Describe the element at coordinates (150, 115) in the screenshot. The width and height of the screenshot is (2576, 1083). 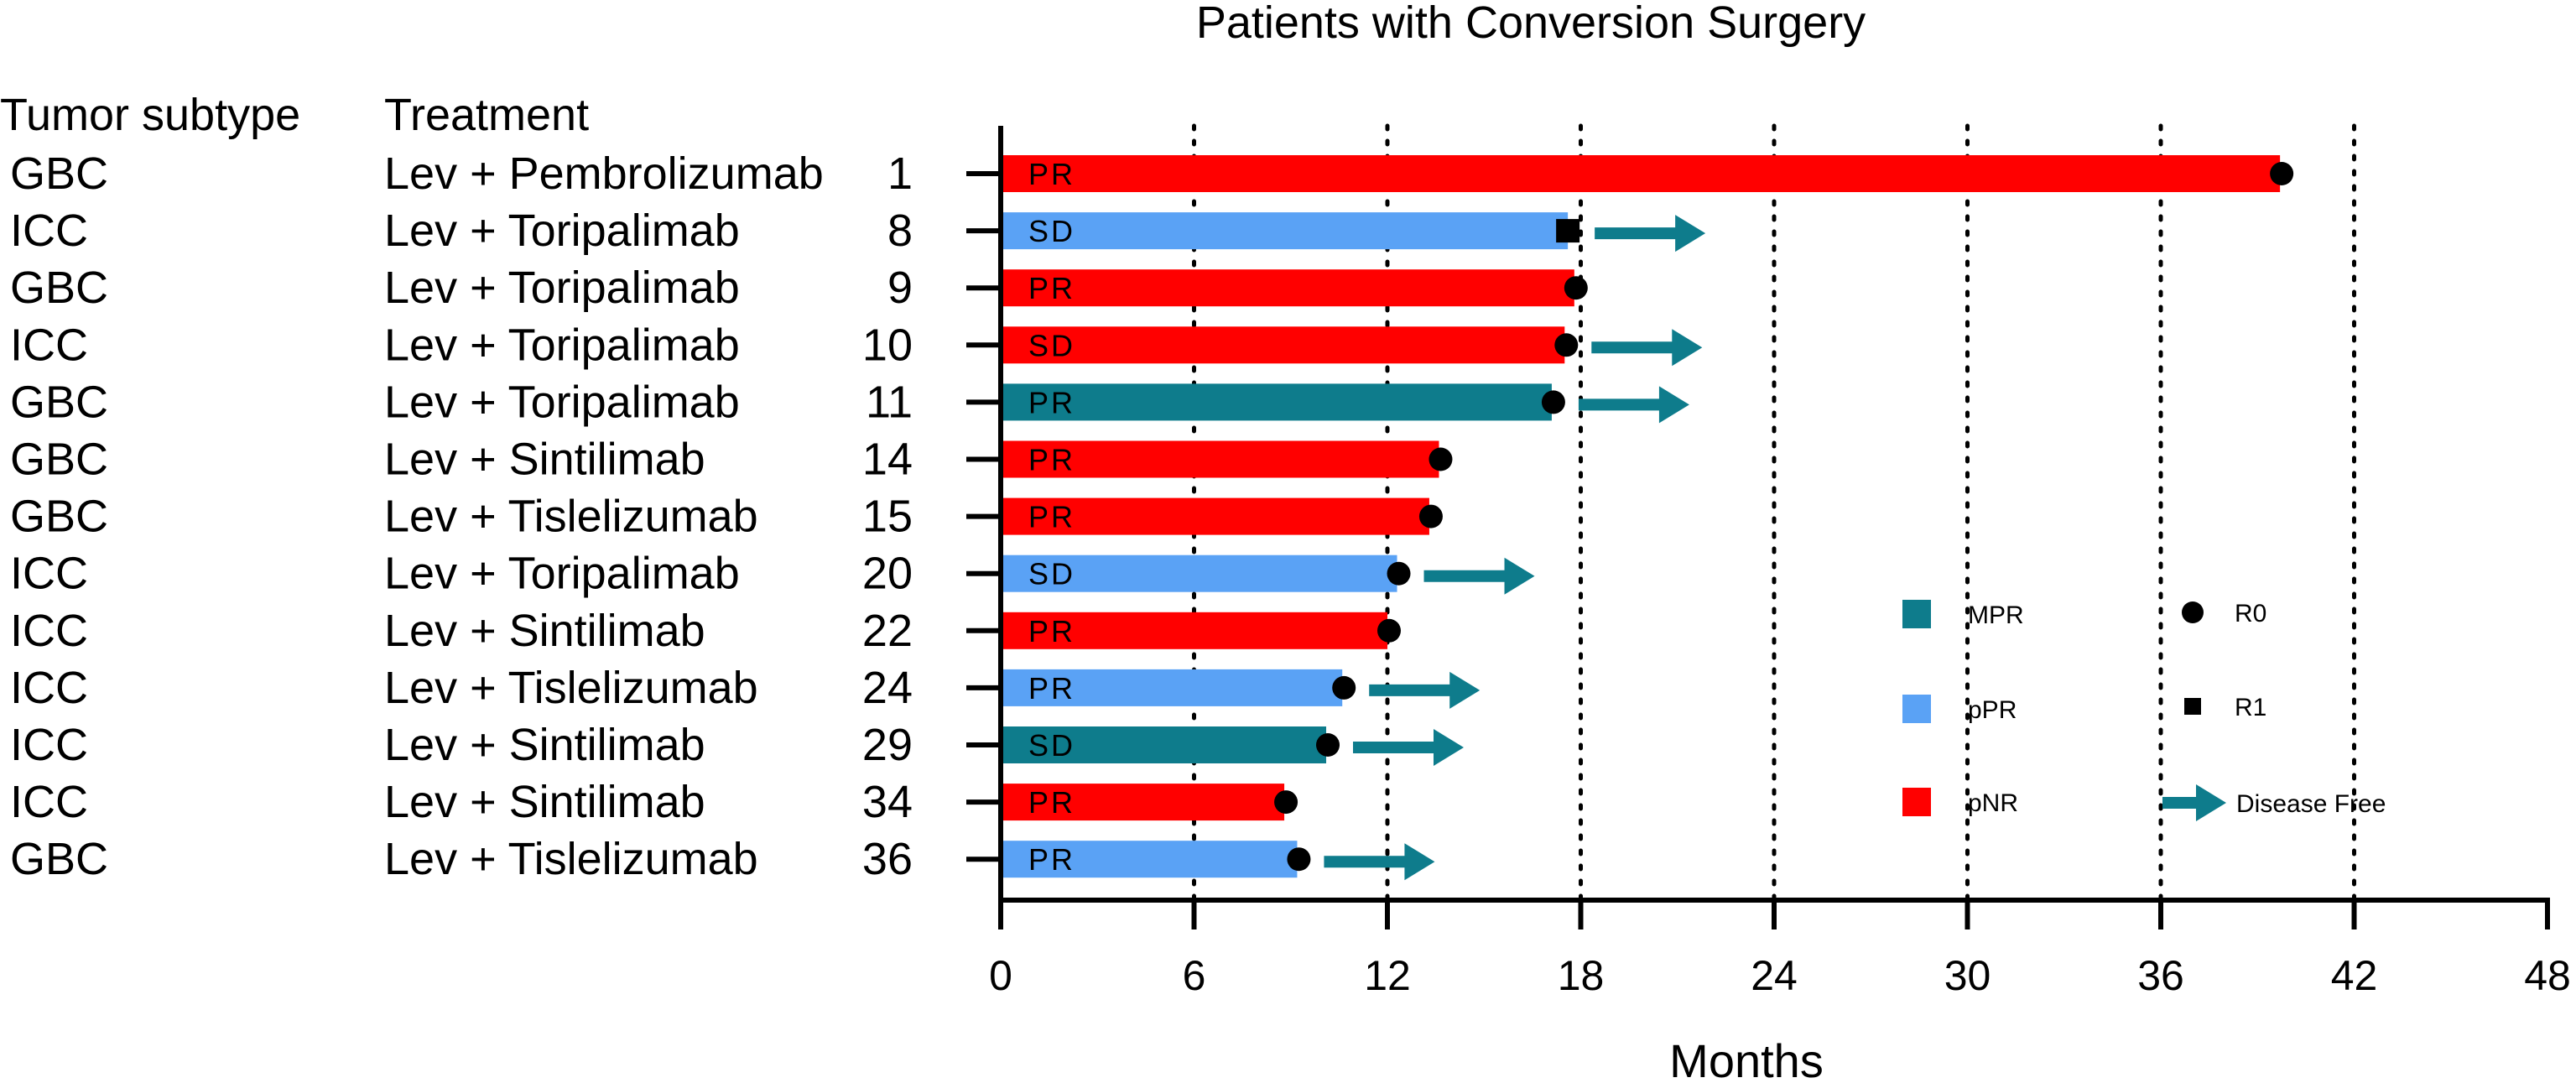
I see `subtype-column-header: Tumor subtype` at that location.